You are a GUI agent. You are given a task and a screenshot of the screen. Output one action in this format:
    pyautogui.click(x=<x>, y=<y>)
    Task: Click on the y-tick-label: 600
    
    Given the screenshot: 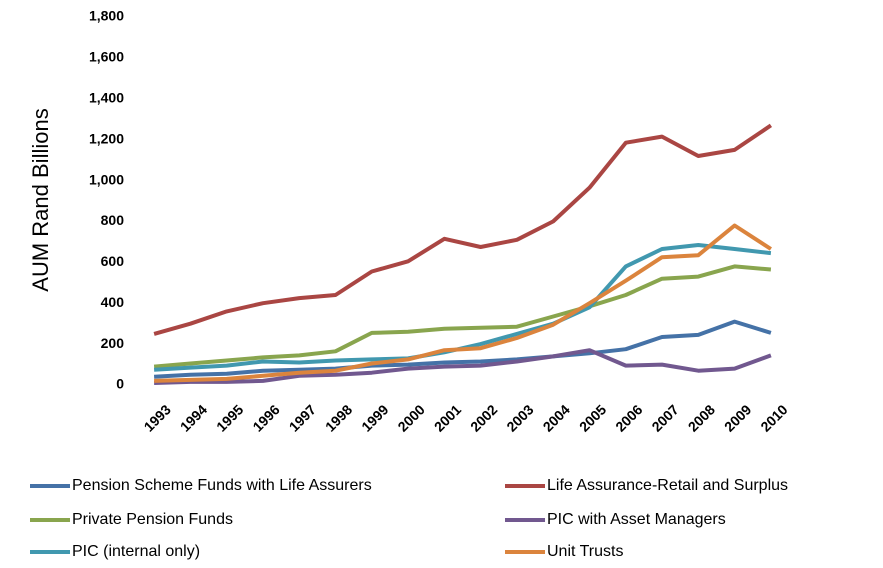 What is the action you would take?
    pyautogui.click(x=113, y=261)
    